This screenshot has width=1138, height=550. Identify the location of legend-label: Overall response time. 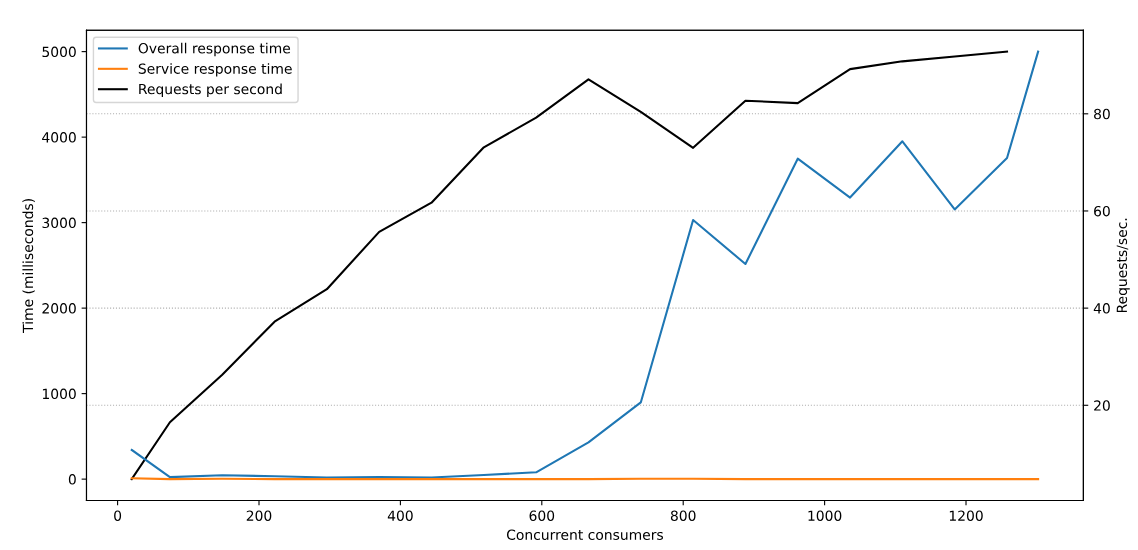
(214, 49).